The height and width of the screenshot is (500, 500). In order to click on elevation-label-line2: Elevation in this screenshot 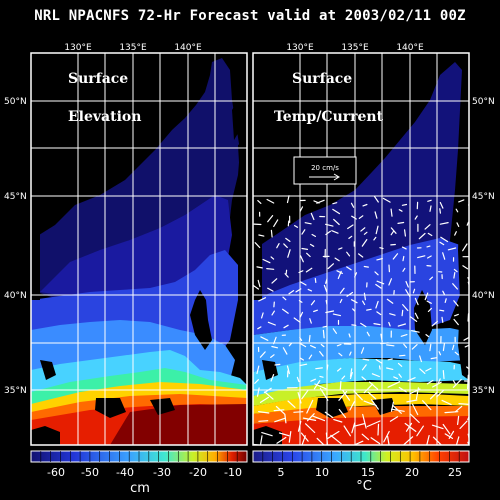, I will do `click(104, 117)`.